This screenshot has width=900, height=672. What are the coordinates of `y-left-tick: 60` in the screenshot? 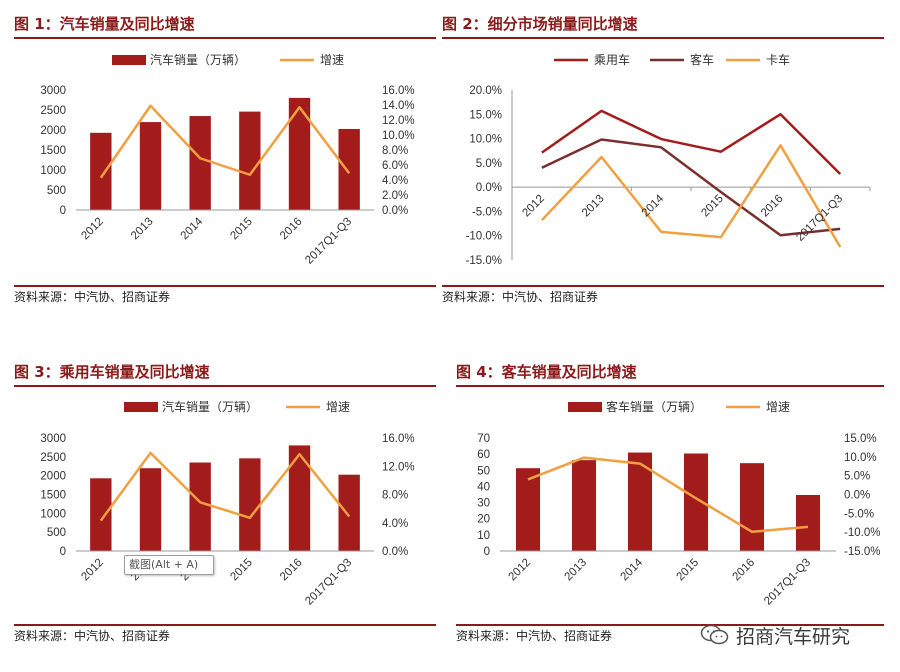 It's located at (483, 455).